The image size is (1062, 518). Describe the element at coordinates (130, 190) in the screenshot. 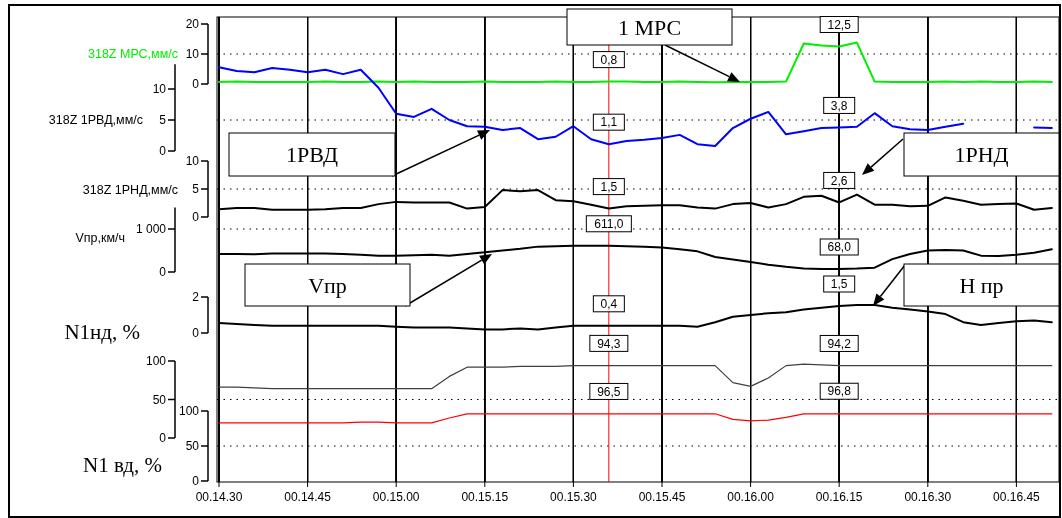

I see `y-axis-title: 318Z 1РНД,мм/с` at that location.